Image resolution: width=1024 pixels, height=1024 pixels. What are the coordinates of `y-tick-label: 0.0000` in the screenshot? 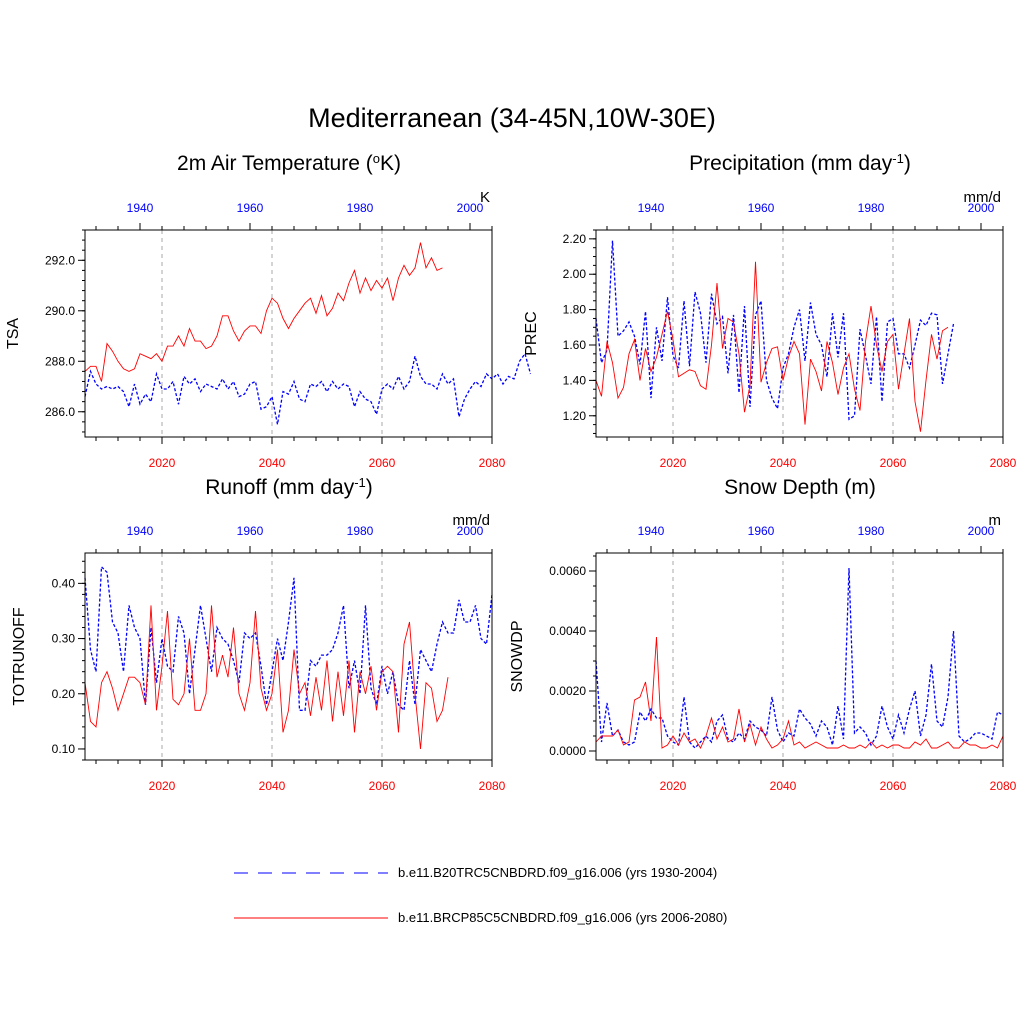 It's located at (567, 751).